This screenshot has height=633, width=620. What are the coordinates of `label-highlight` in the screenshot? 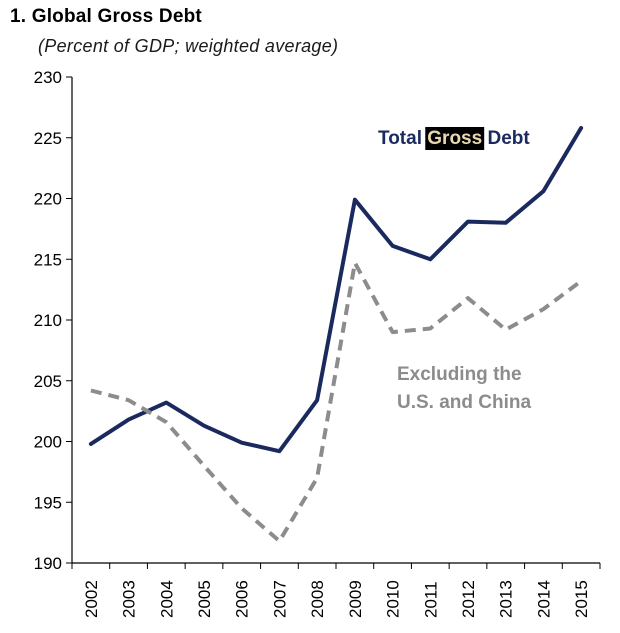 It's located at (455, 138).